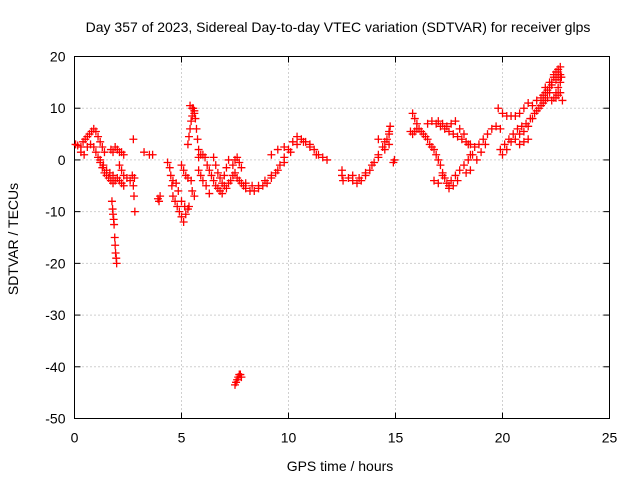  Describe the element at coordinates (13, 239) in the screenshot. I see `y-axis-label: SDTVAR / TECUs` at that location.